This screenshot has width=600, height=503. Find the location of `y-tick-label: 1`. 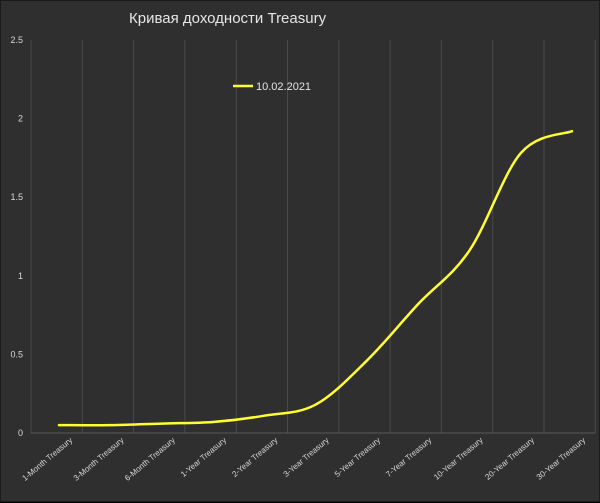

y-tick-label: 1 is located at coordinates (20, 276).